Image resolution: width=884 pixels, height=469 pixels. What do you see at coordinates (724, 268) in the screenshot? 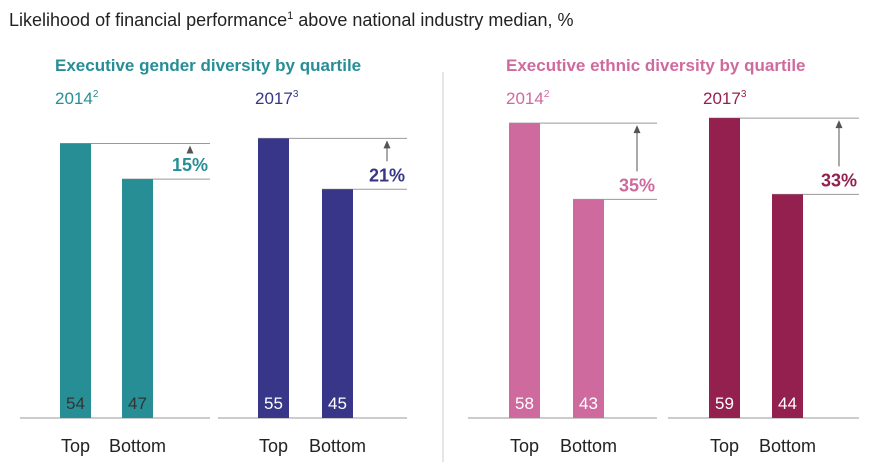
I see `bar-top-ethnic-2017` at bounding box center [724, 268].